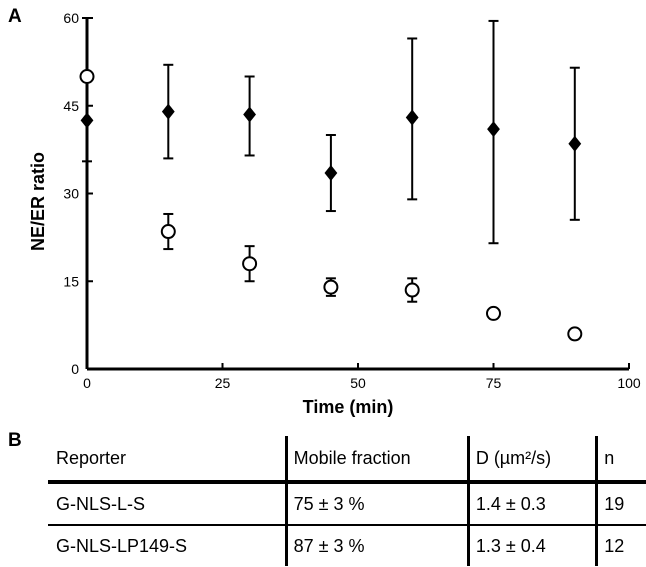 The width and height of the screenshot is (646, 567). Describe the element at coordinates (358, 383) in the screenshot. I see `x-tick-label: 50` at that location.